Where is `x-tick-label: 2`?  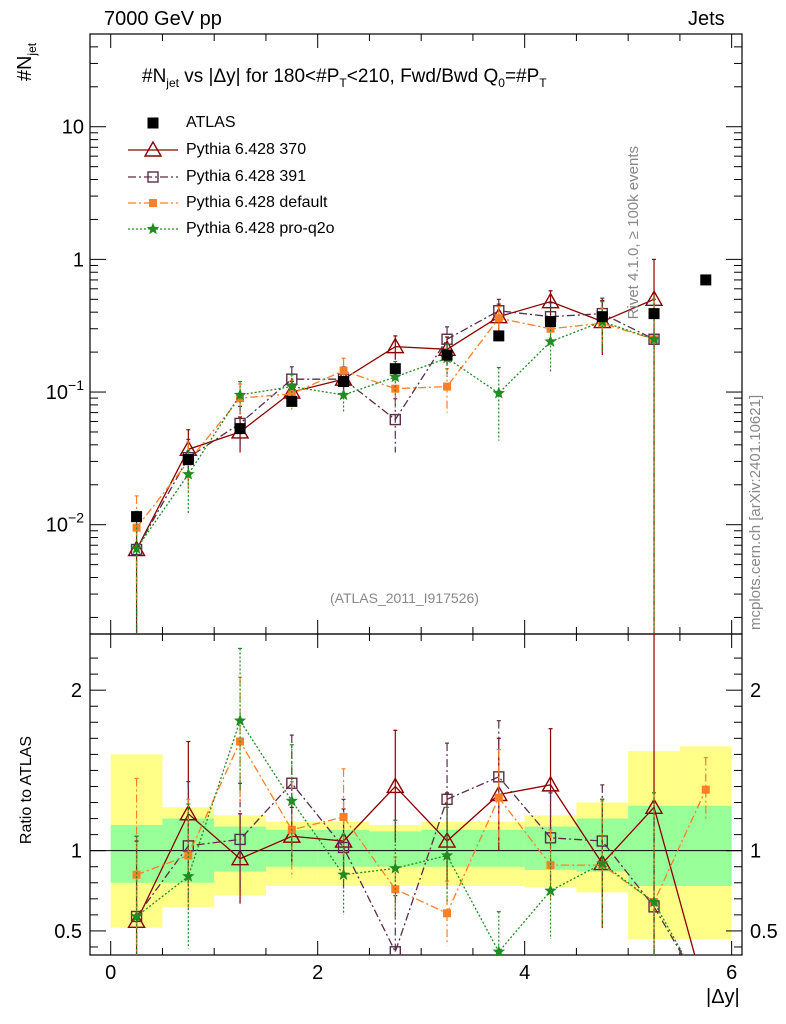 x-tick-label: 2 is located at coordinates (317, 973).